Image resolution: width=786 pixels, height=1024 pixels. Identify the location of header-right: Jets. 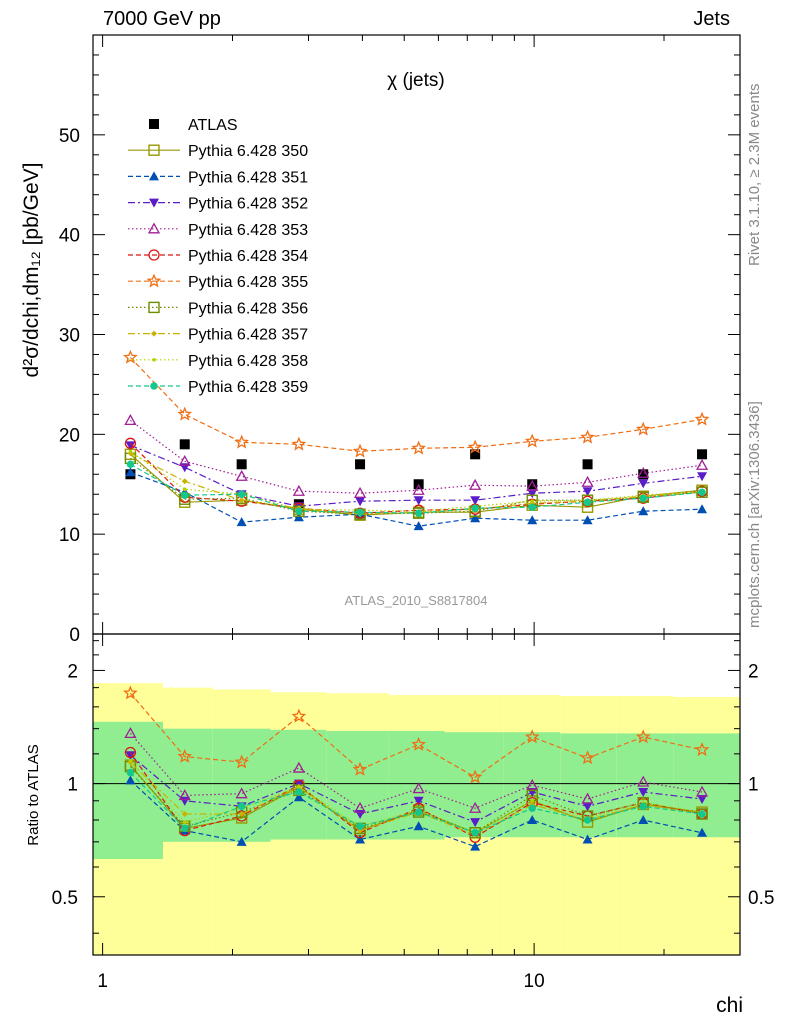
(711, 19).